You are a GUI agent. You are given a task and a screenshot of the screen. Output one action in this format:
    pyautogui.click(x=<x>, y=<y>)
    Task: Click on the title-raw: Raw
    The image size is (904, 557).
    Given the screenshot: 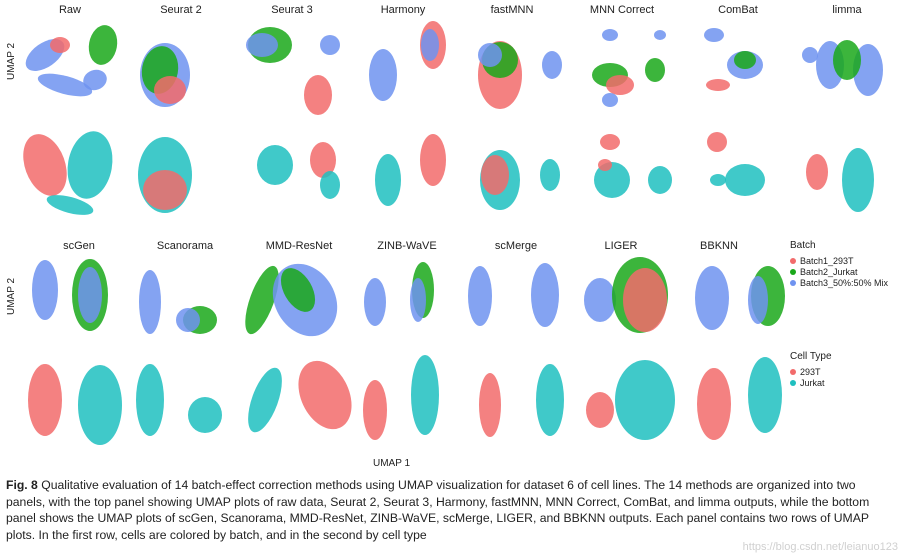 What is the action you would take?
    pyautogui.click(x=69, y=10)
    